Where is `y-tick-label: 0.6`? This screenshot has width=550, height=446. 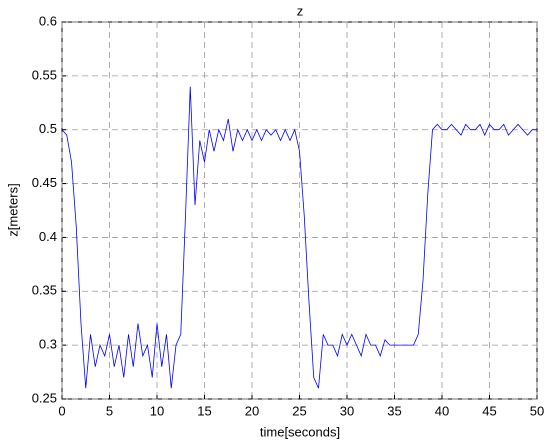 y-tick-label: 0.6 is located at coordinates (48, 20).